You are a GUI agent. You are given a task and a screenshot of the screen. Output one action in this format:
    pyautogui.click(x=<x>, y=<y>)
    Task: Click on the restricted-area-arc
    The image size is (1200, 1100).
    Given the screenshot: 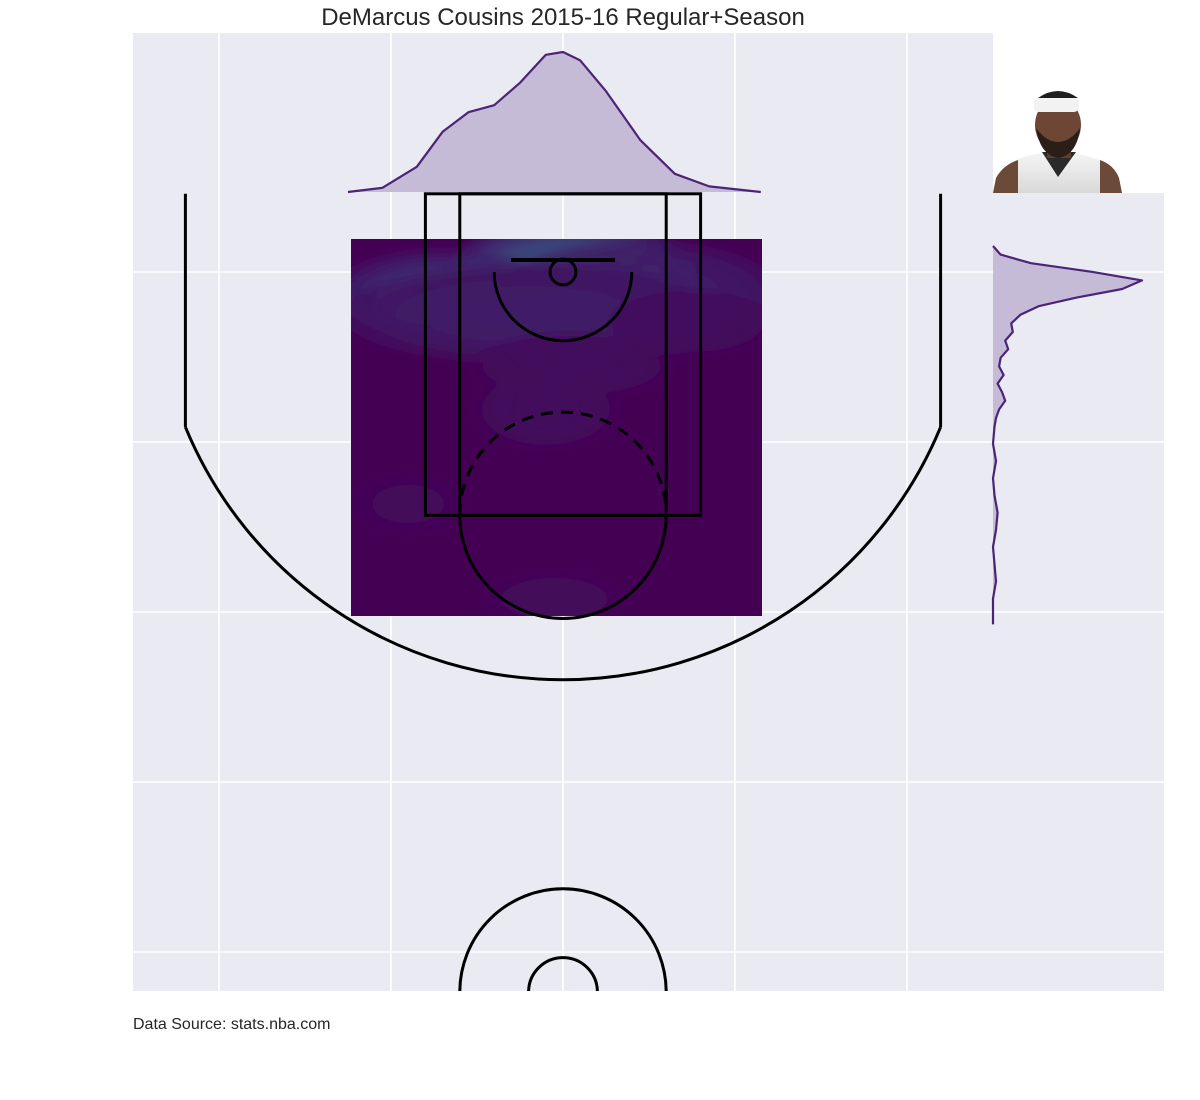 What is the action you would take?
    pyautogui.click(x=563, y=307)
    